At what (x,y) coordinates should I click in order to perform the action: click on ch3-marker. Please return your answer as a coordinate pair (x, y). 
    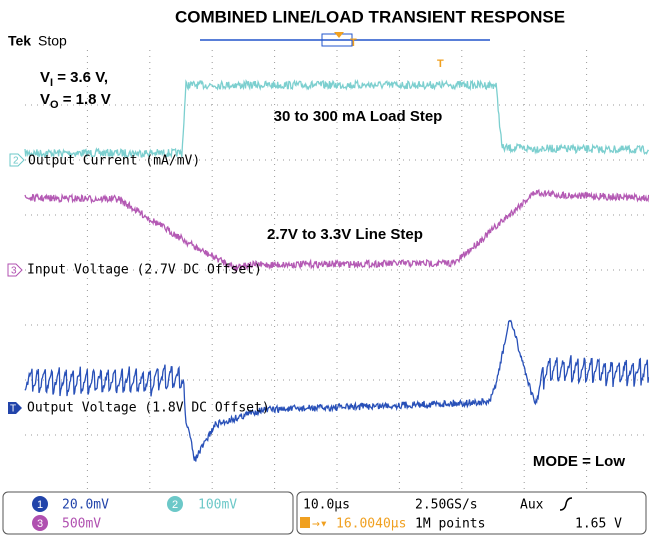
    Looking at the image, I should click on (15, 270).